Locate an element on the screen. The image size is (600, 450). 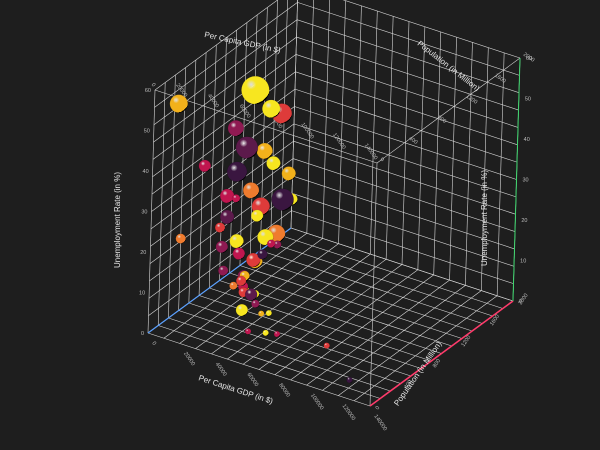
x-axis-title: Per Capita GDP (in $) is located at coordinates (235, 389).